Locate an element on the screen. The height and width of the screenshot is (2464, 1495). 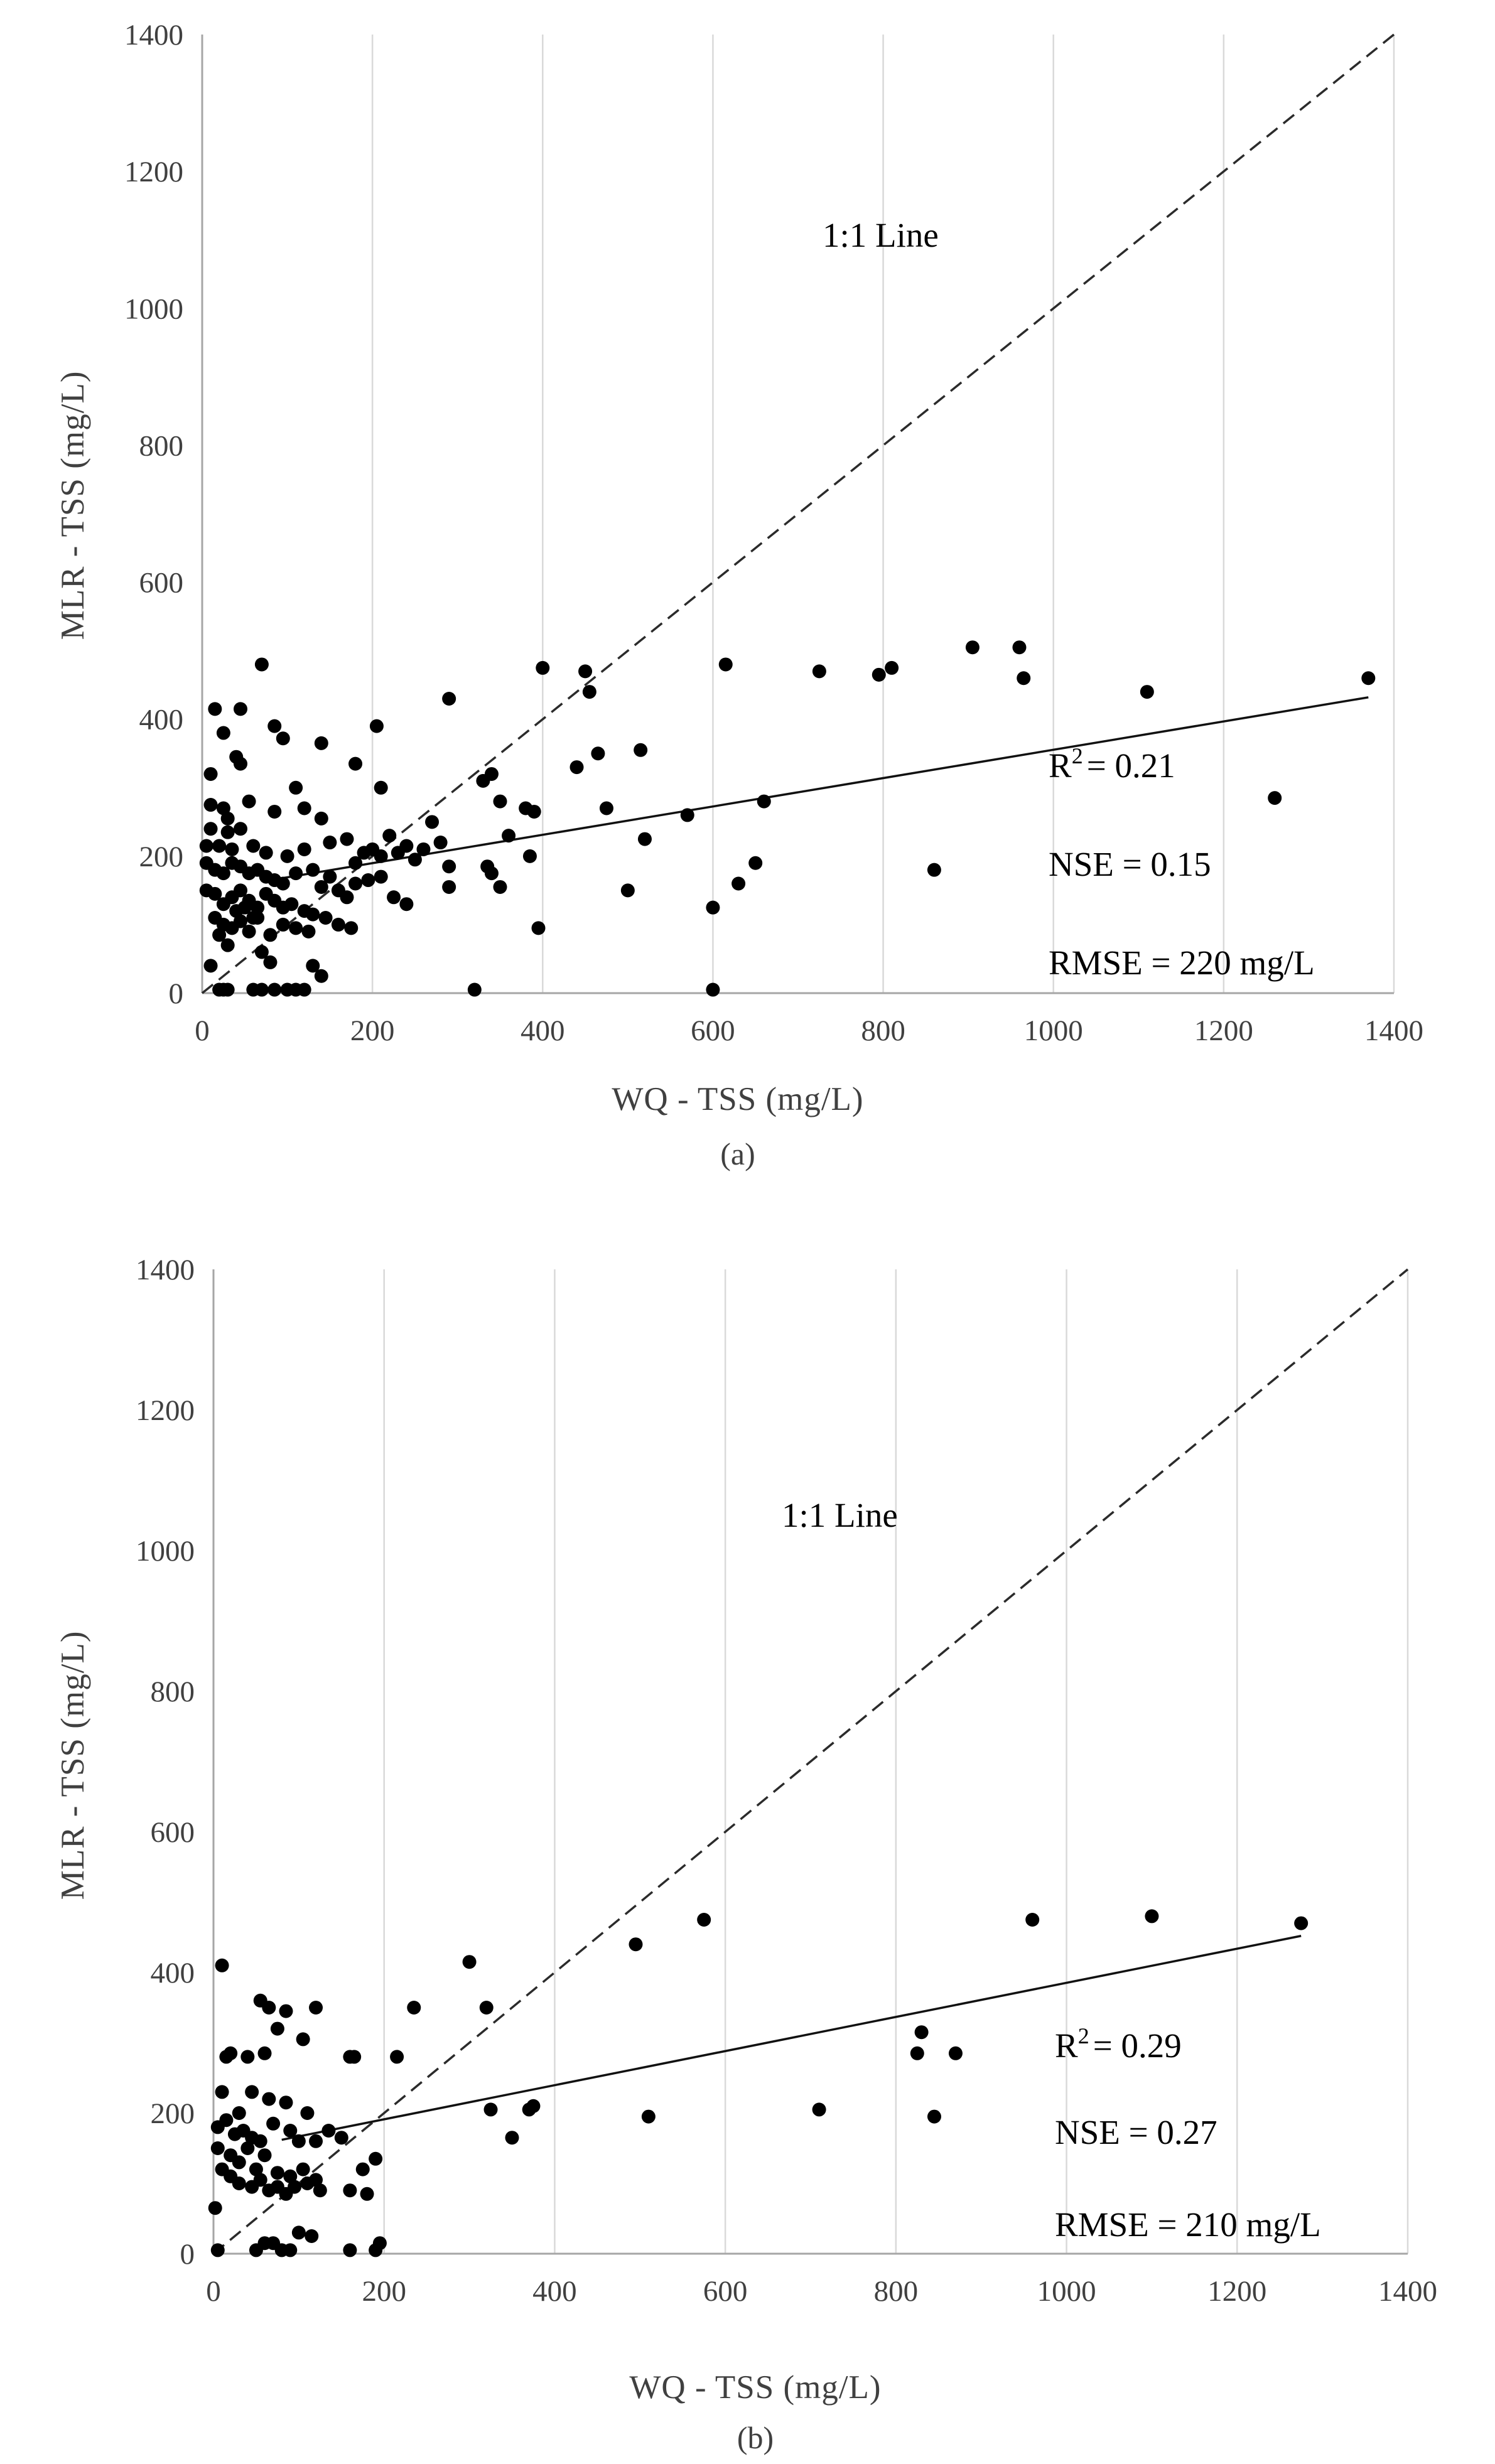
rmse-label: RMSE = 220 mg/L is located at coordinates (1182, 963).